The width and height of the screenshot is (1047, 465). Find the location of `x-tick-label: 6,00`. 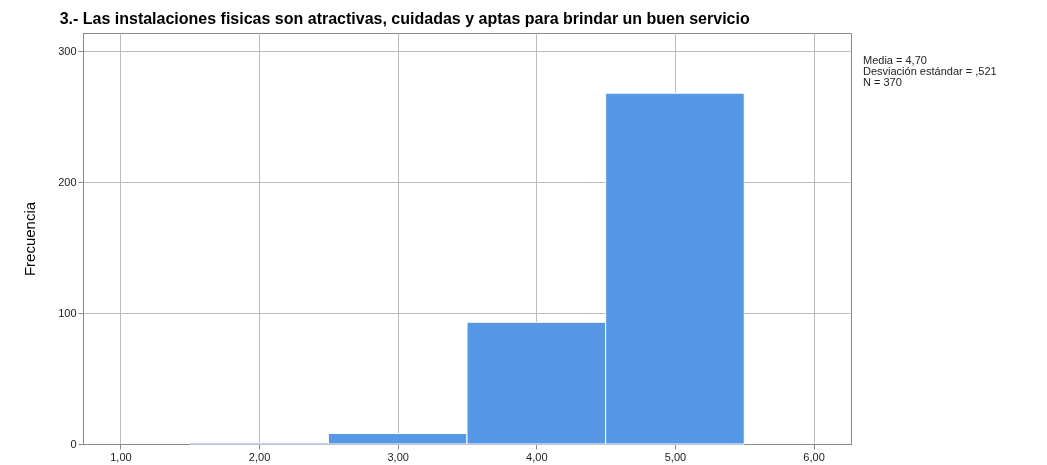

x-tick-label: 6,00 is located at coordinates (814, 456).